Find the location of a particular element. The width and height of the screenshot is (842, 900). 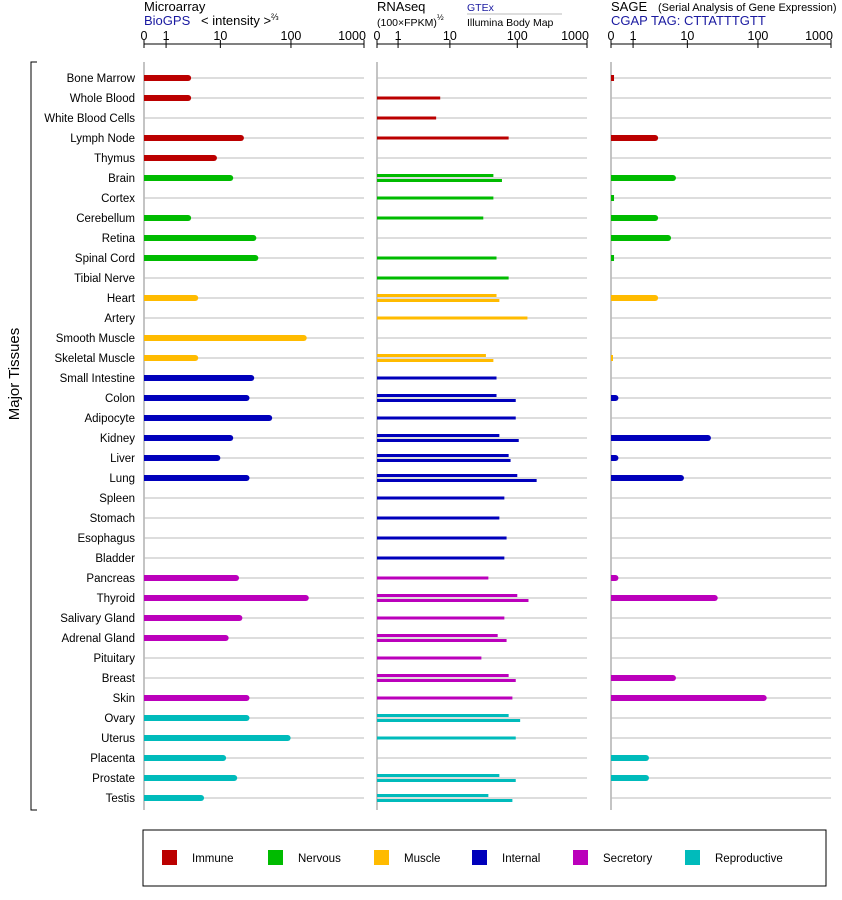

tissue-label: Whole Blood is located at coordinates (102, 99).